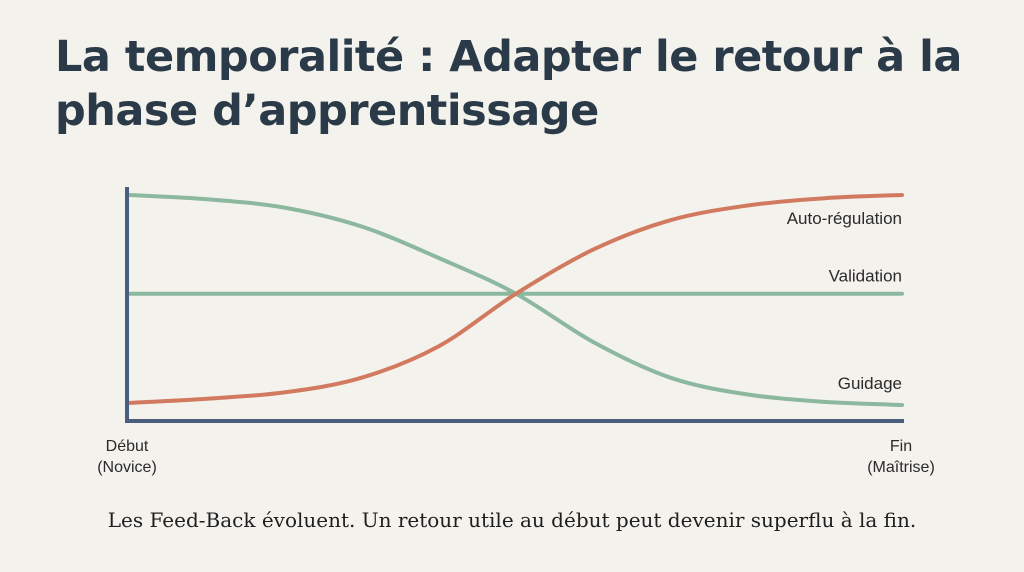 This screenshot has height=572, width=1024. I want to click on series-label-validation: Validation, so click(865, 276).